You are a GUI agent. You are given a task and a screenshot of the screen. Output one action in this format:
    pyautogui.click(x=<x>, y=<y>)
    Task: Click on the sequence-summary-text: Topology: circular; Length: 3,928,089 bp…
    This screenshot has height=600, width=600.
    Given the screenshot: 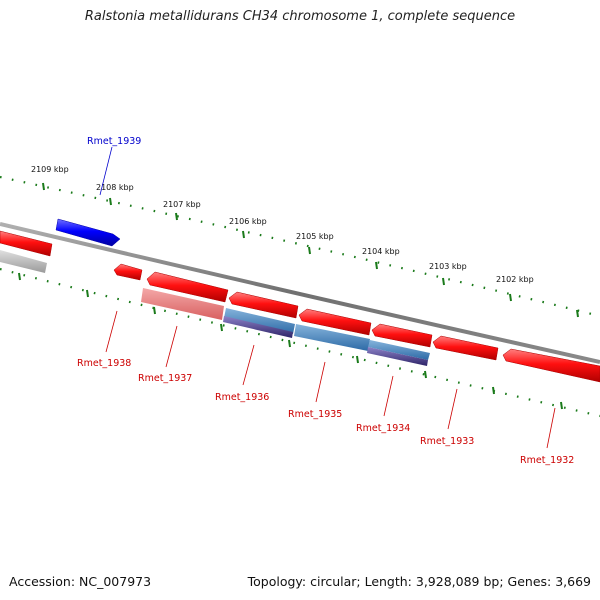 What is the action you would take?
    pyautogui.click(x=419, y=581)
    